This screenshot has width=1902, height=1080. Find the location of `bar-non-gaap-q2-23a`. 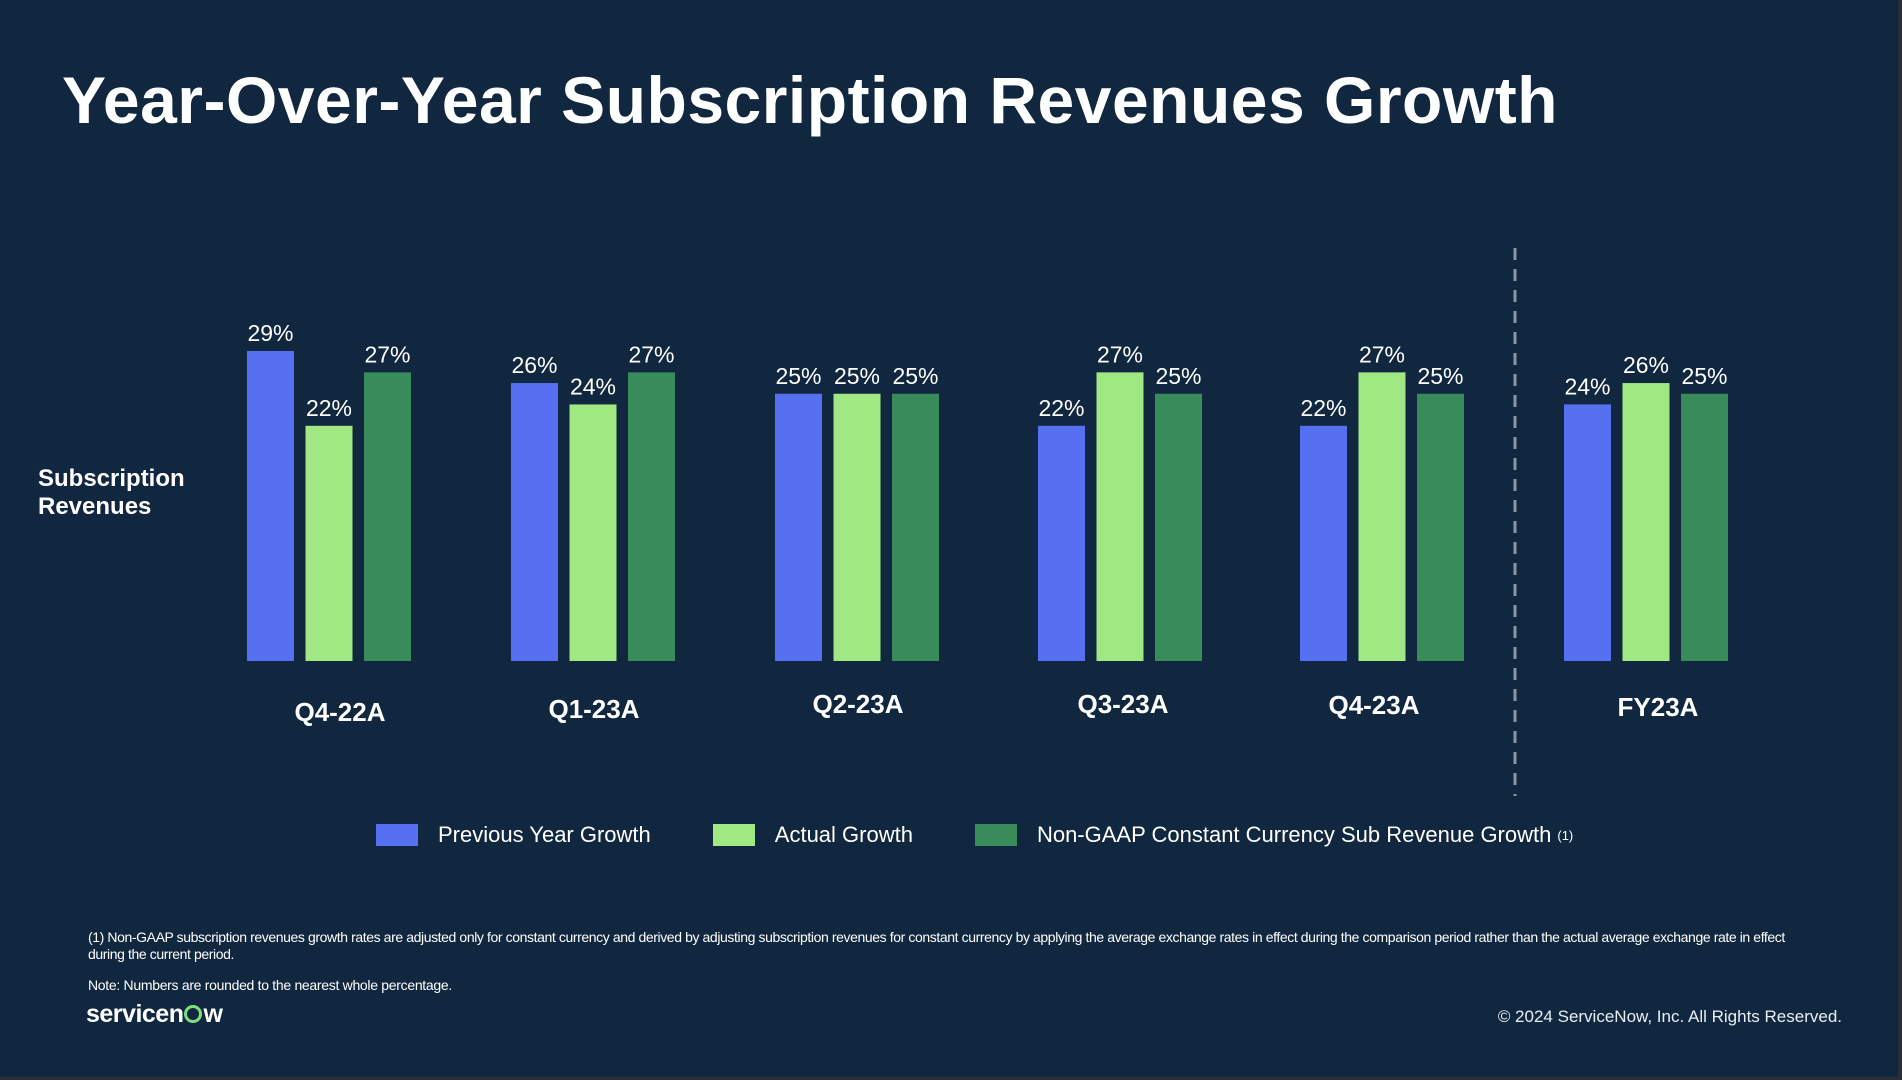

bar-non-gaap-q2-23a is located at coordinates (915, 527).